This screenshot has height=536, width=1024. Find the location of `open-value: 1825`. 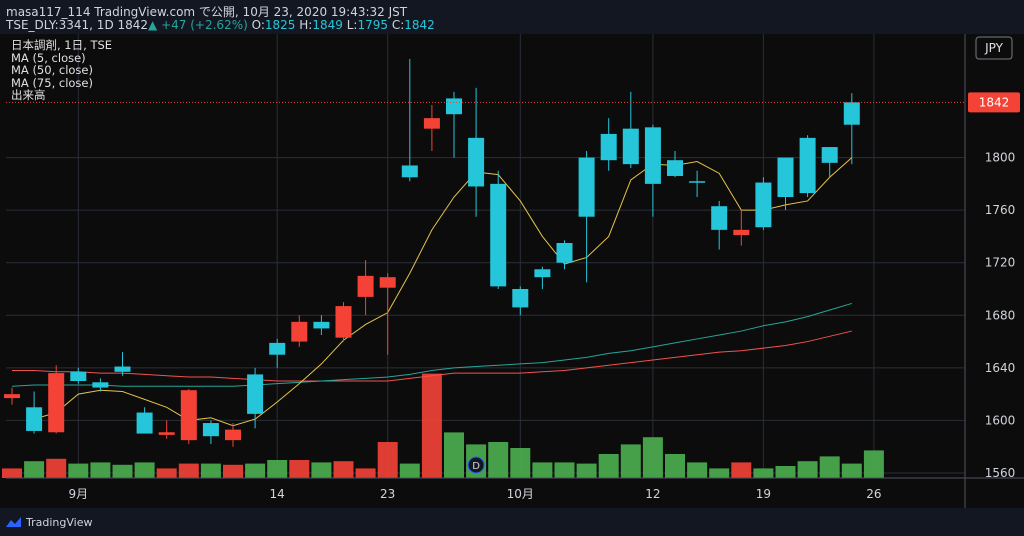

open-value: 1825 is located at coordinates (280, 25).